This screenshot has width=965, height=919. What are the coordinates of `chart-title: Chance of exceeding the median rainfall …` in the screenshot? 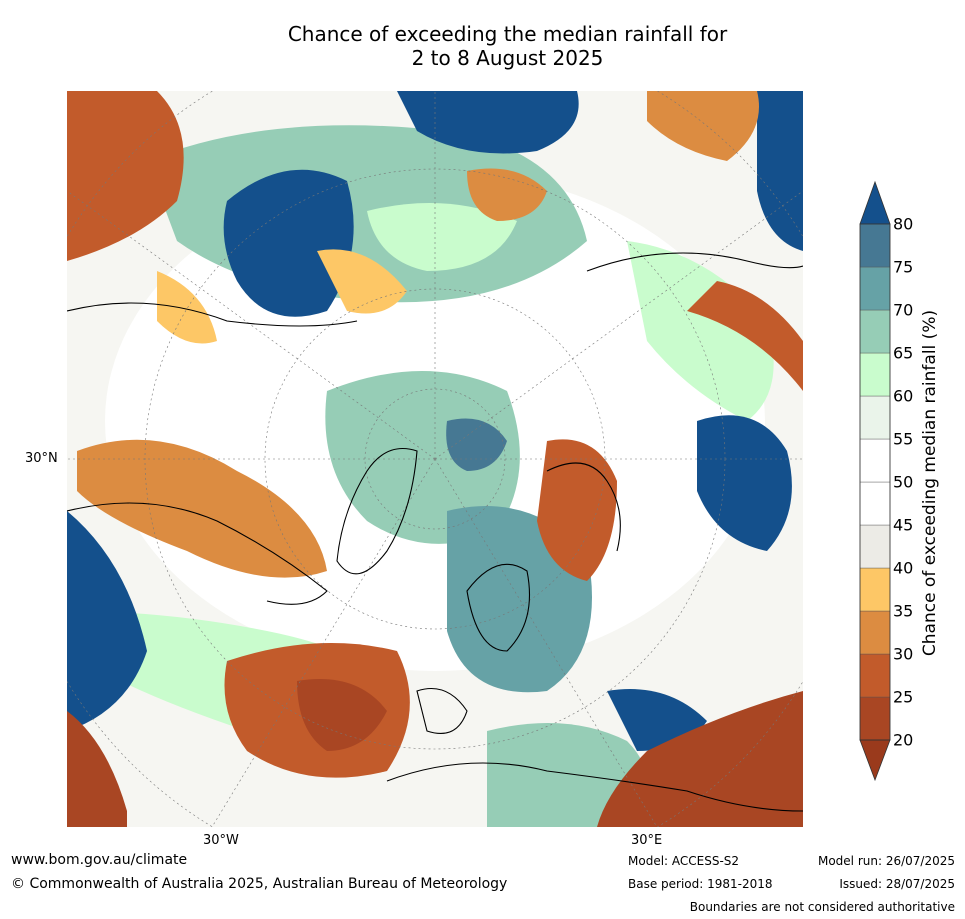 It's located at (482, 46).